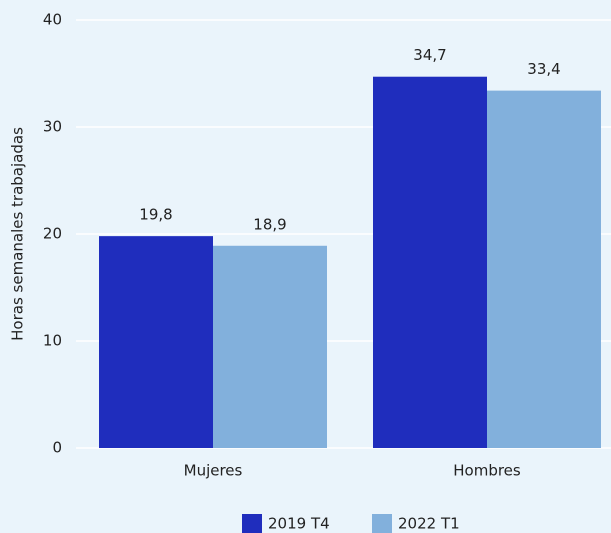  I want to click on y-tick-label: 0, so click(57, 448).